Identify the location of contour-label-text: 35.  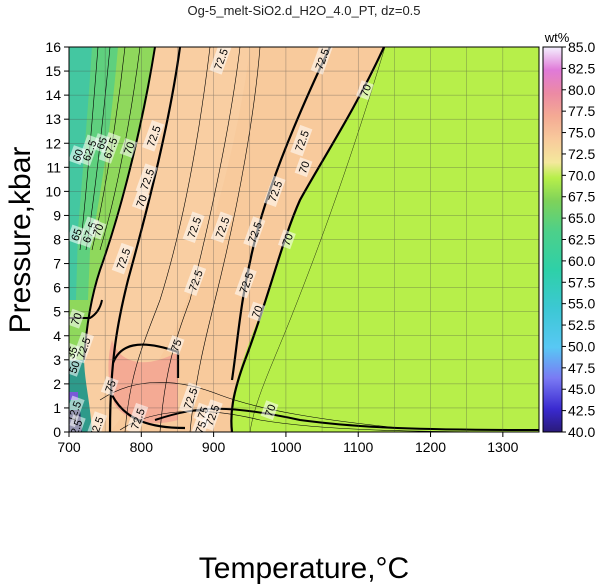
(72, 353).